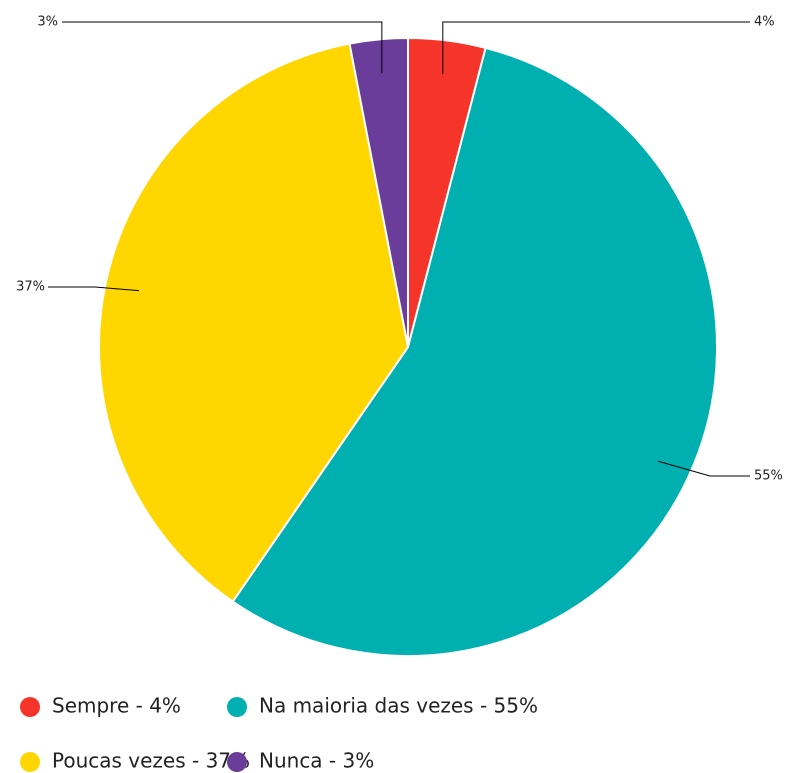  What do you see at coordinates (151, 761) in the screenshot?
I see `legend-label: Poucas vezes - 37%` at bounding box center [151, 761].